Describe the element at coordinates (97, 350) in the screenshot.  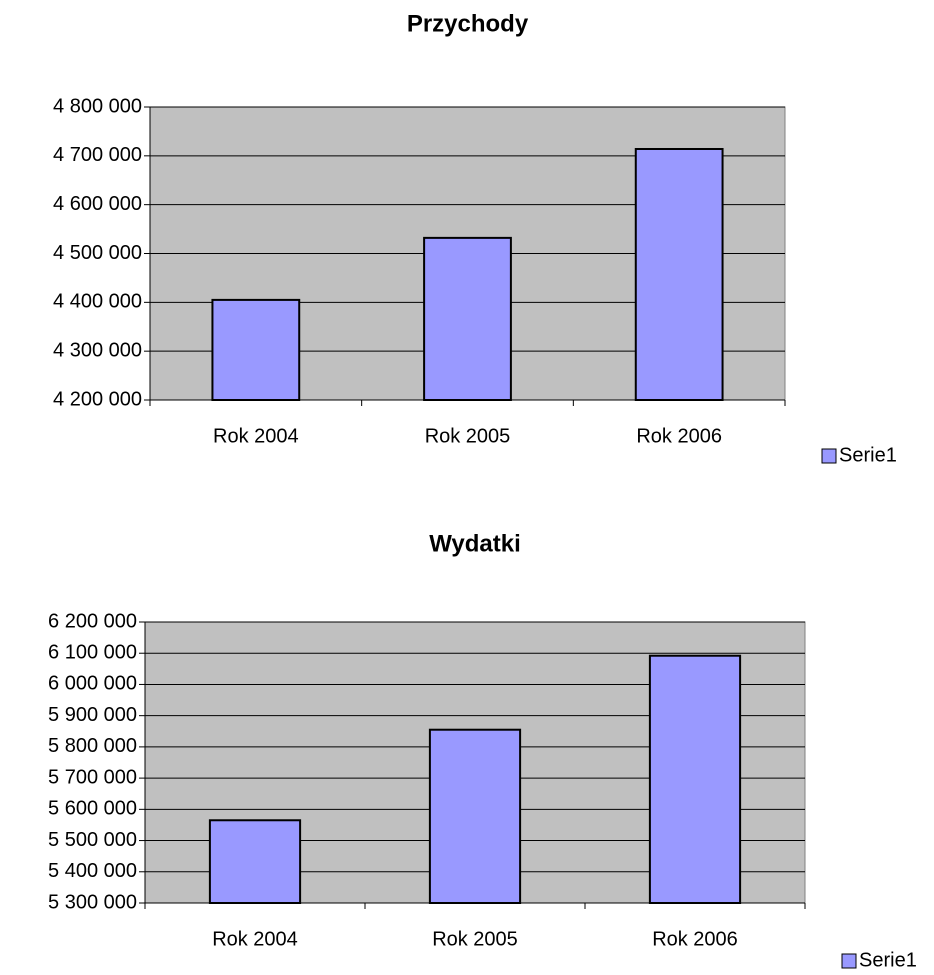
I see `y-tick-label: 4 300 000` at that location.